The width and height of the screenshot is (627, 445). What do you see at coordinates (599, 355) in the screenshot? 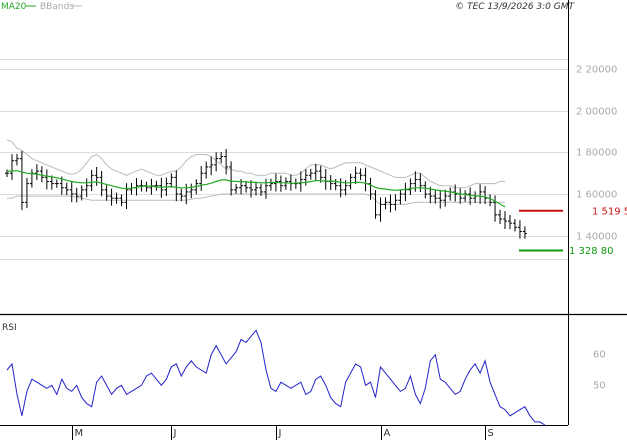
I see `rsi-tick-label: 60` at bounding box center [599, 355].